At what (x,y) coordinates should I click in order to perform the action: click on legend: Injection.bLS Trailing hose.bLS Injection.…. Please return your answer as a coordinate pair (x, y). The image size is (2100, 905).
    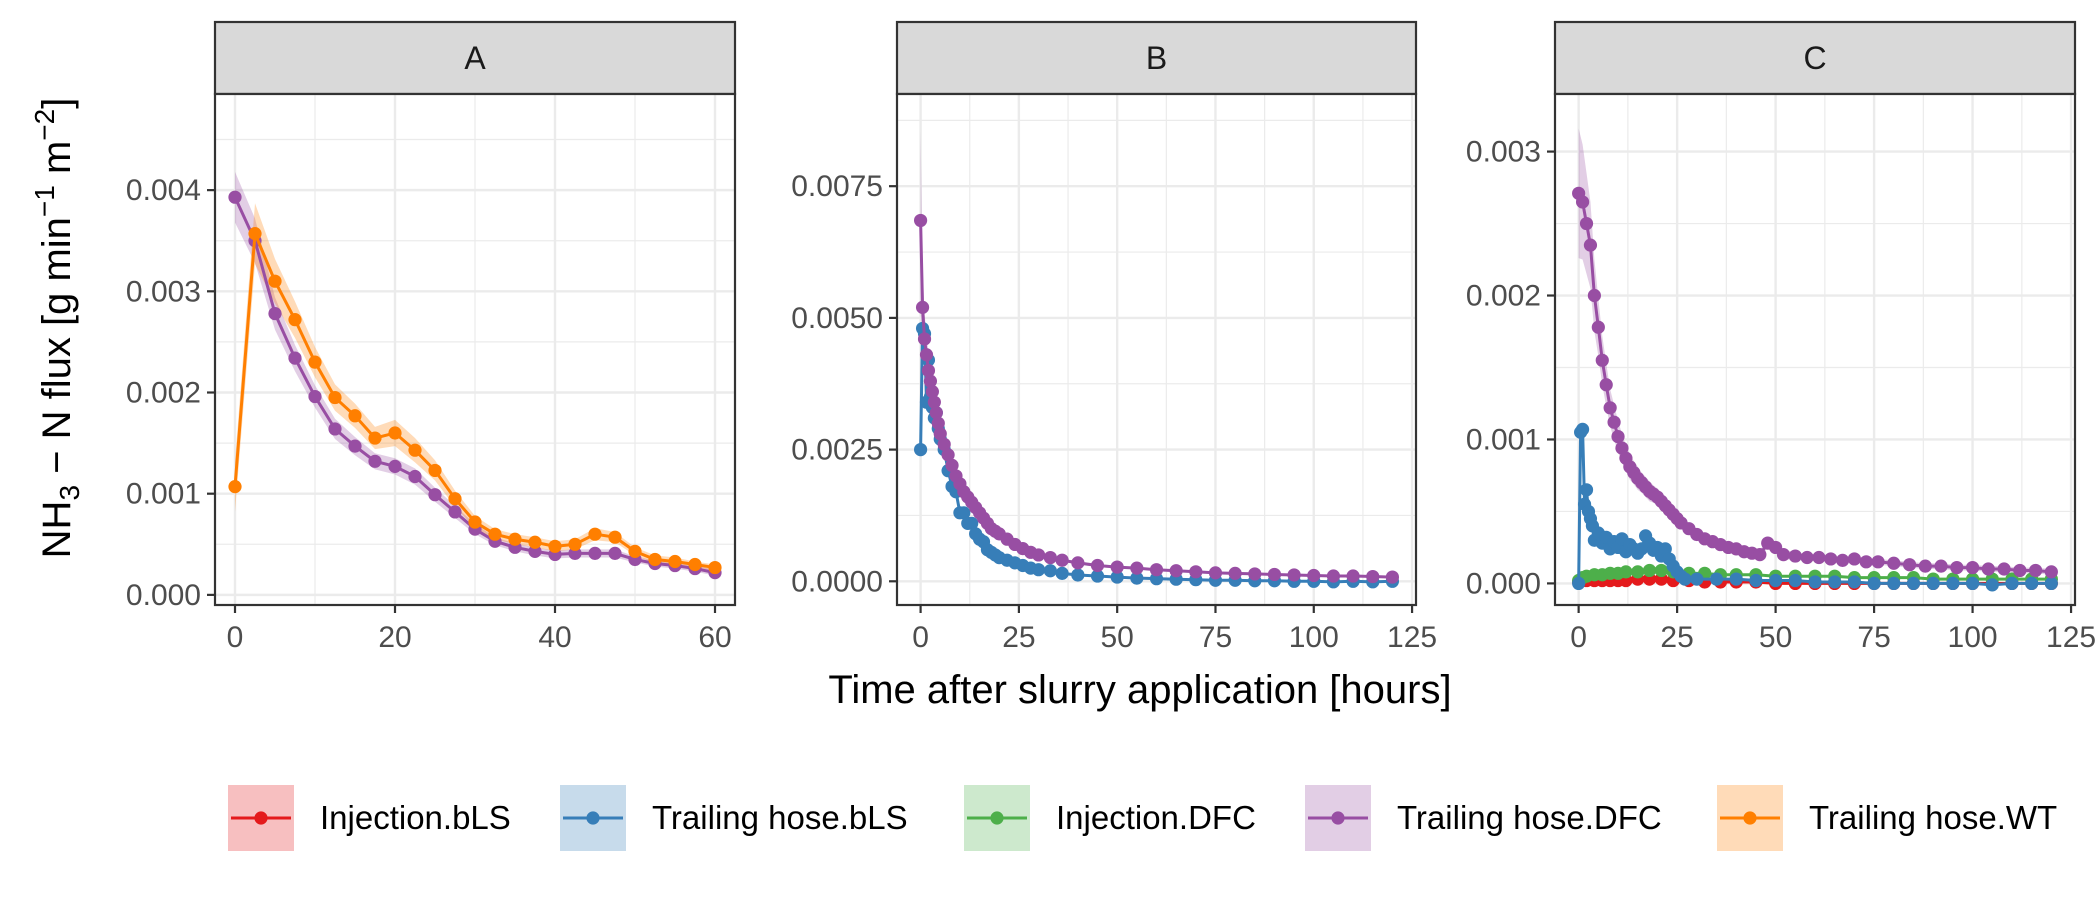
    Looking at the image, I should click on (1142, 818).